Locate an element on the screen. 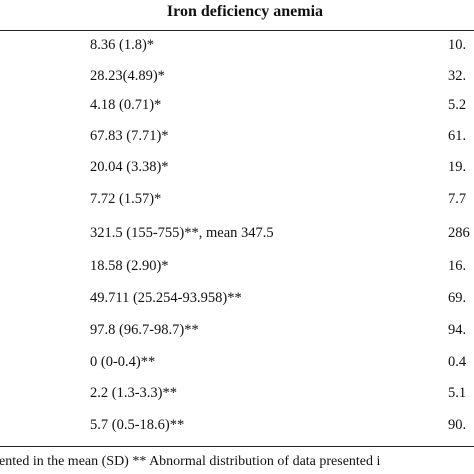 The image size is (474, 474). ida-value: 20.04 (3.38)* is located at coordinates (129, 167).